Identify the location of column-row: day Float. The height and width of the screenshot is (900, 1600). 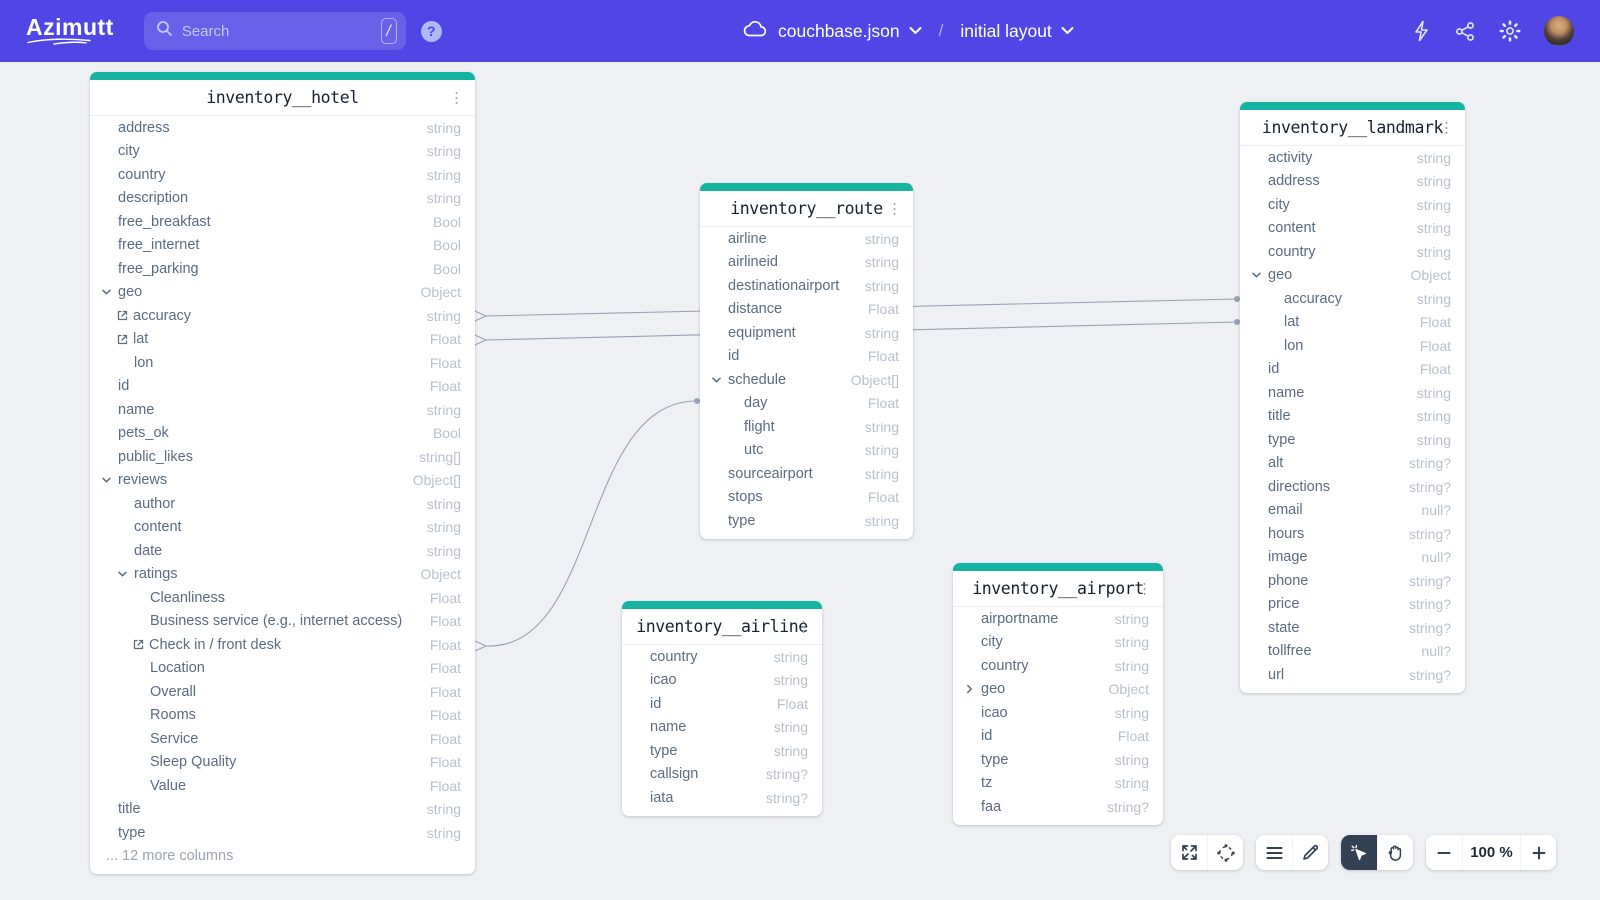
(806, 404).